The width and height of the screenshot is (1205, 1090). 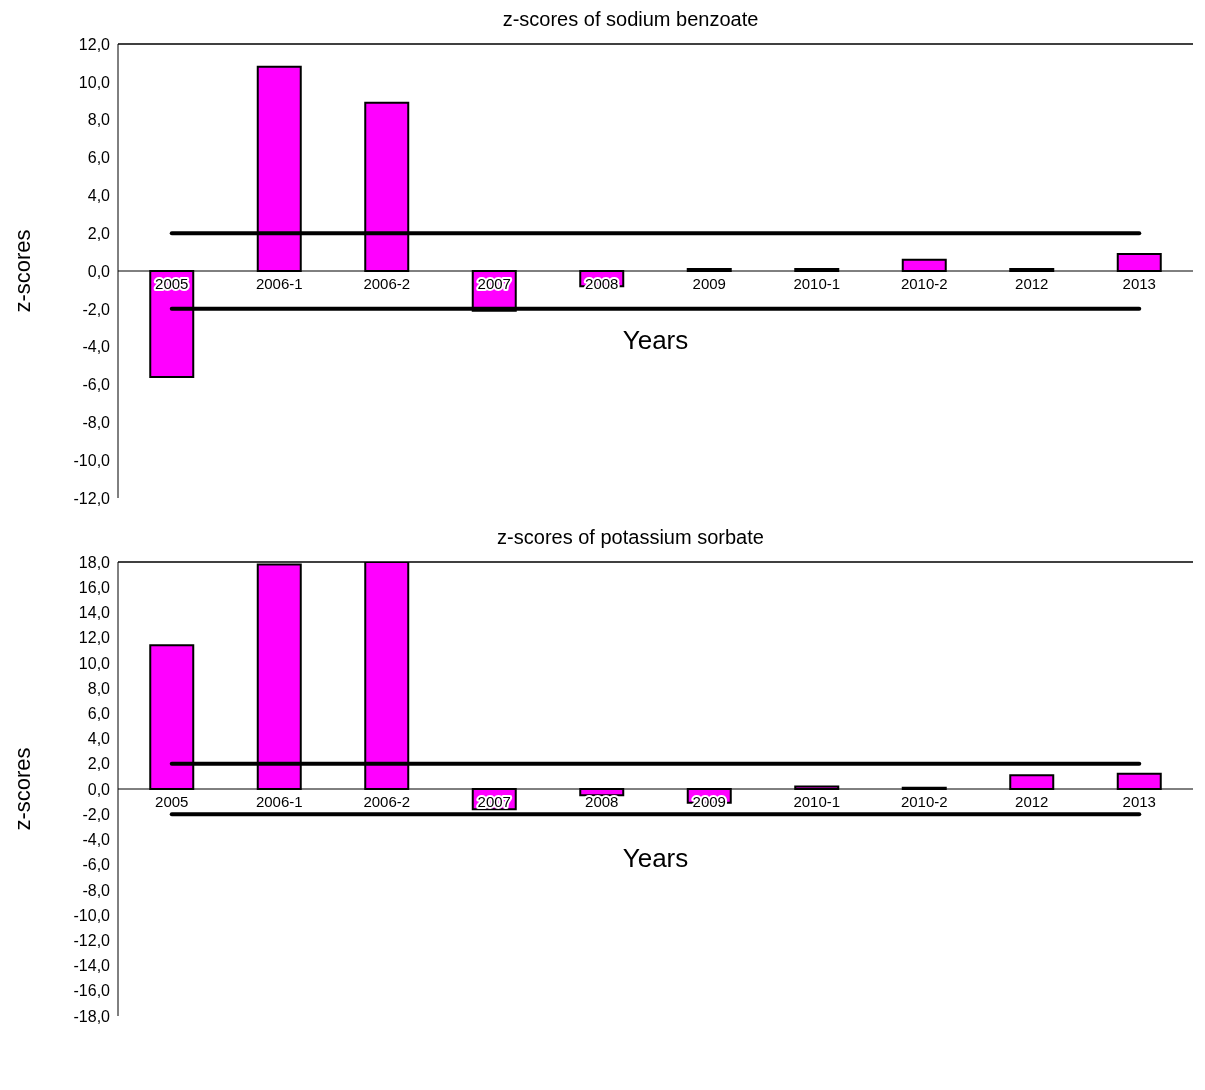 I want to click on chart-title: z-scores of potassium sorbate, so click(x=630, y=538).